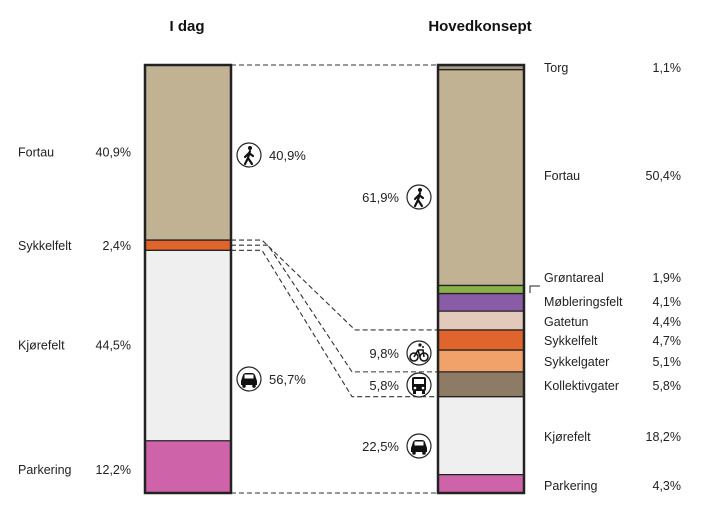 This screenshot has height=508, width=704. What do you see at coordinates (534, 289) in the screenshot?
I see `leader-line` at bounding box center [534, 289].